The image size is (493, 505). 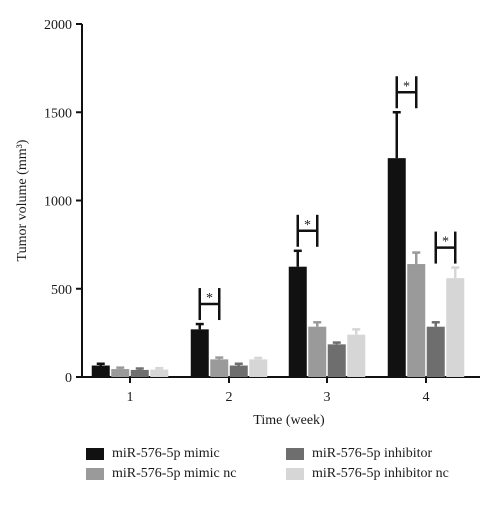 I want to click on x-tick-label: 3, so click(x=327, y=397).